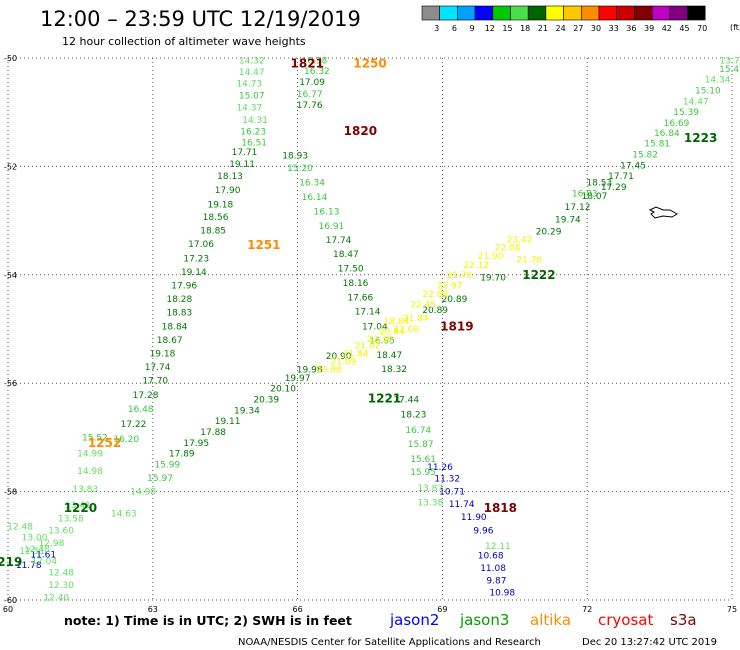 The image size is (740, 650). I want to click on wave-height-value: 19.74, so click(568, 221).